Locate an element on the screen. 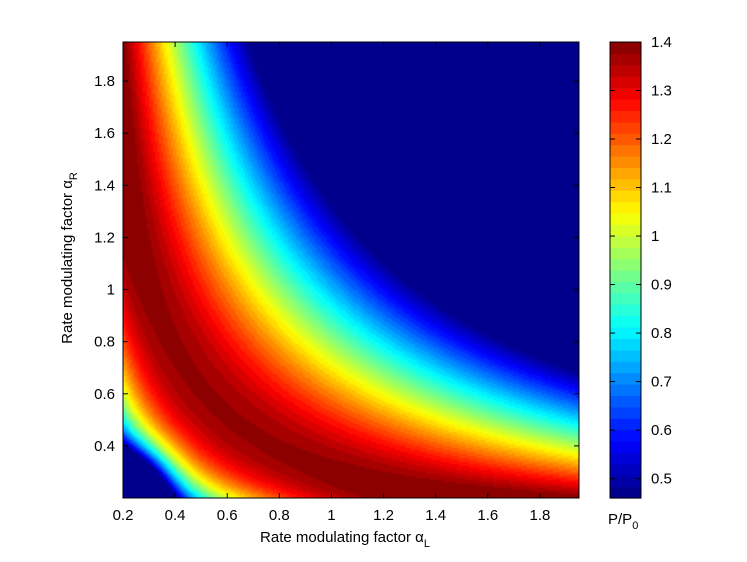  x-tick-label: 1.6 is located at coordinates (487, 515).